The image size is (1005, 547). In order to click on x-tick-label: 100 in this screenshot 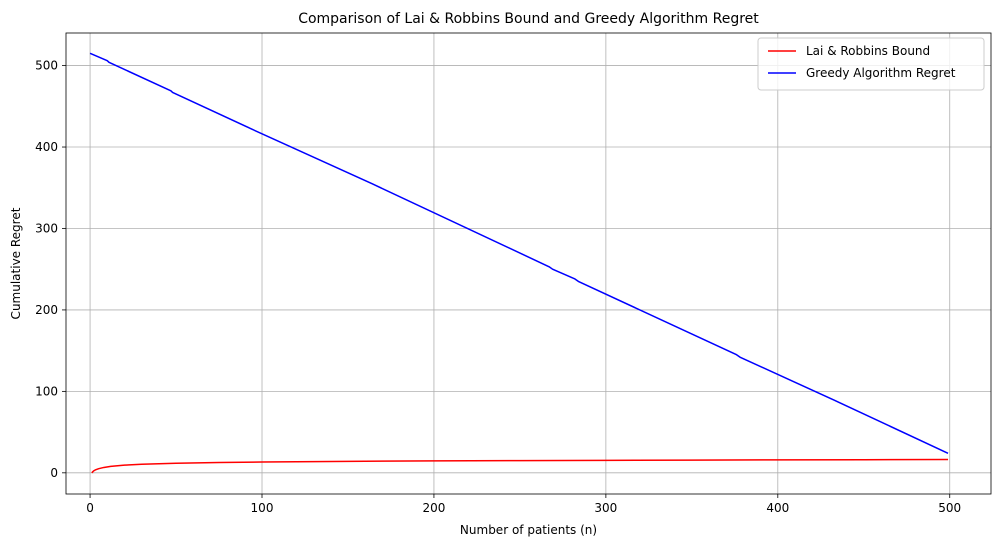, I will do `click(262, 508)`.